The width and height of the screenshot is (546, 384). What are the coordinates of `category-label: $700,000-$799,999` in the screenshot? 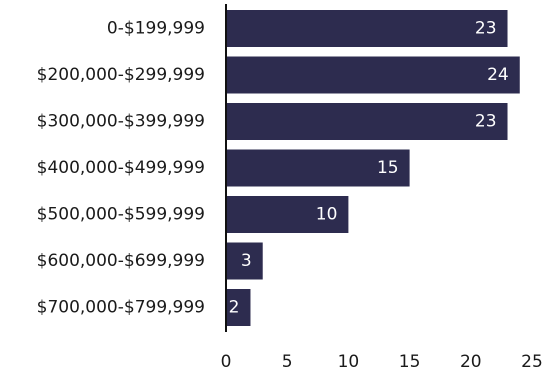 It's located at (121, 308).